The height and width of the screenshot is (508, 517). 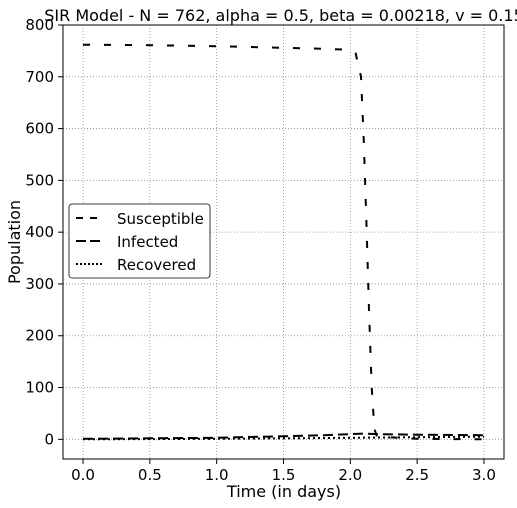 What do you see at coordinates (39, 129) in the screenshot?
I see `y-tick-label: 600` at bounding box center [39, 129].